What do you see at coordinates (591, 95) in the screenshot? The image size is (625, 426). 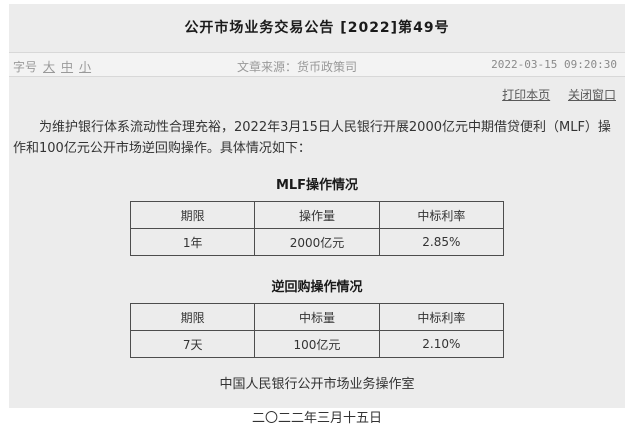 I see `close-window-link: 关闭窗口` at bounding box center [591, 95].